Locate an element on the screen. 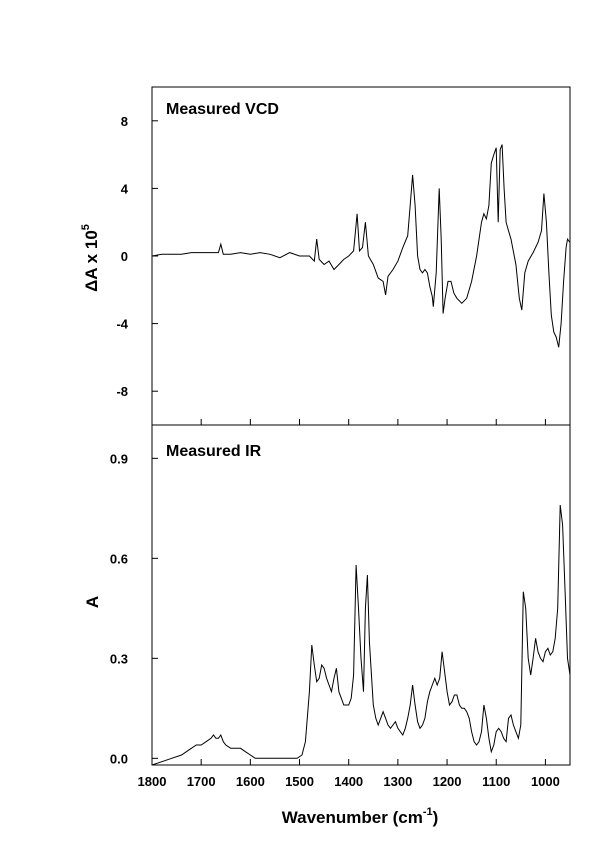  vcd-y-axis-title-exponent: 5 is located at coordinates (86, 227).